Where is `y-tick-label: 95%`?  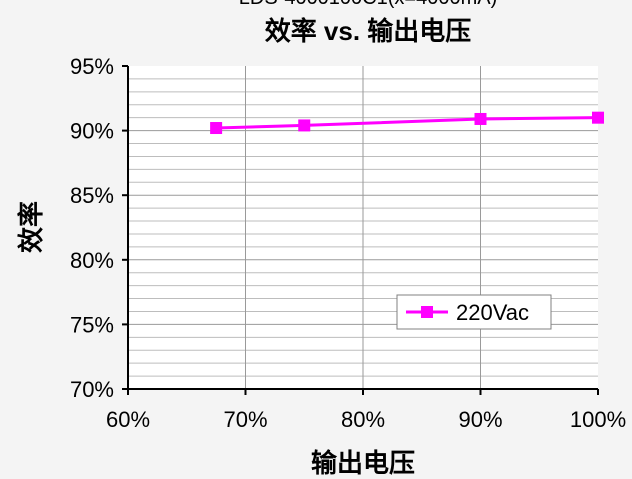
y-tick-label: 95% is located at coordinates (92, 66).